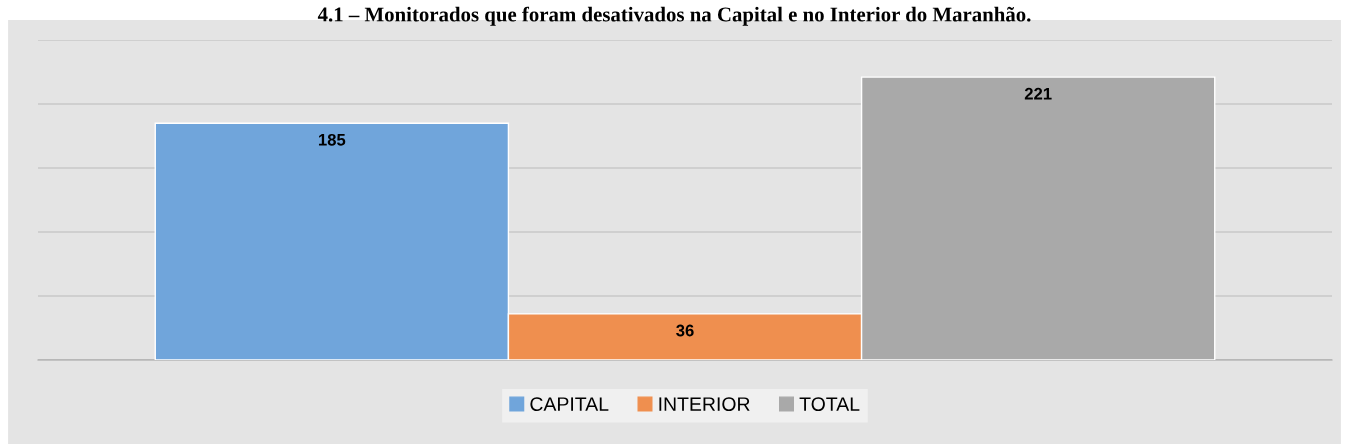  What do you see at coordinates (685, 330) in the screenshot?
I see `data-label: 36` at bounding box center [685, 330].